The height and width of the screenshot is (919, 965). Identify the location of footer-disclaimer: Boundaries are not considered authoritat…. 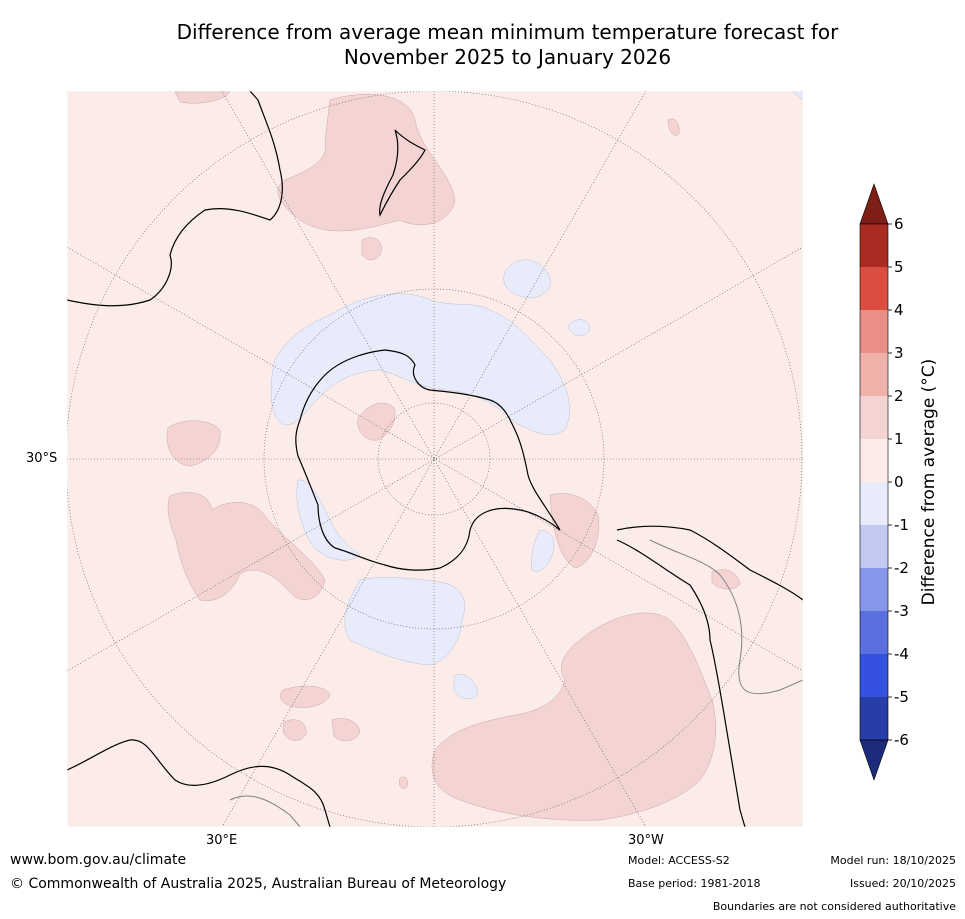
(834, 906).